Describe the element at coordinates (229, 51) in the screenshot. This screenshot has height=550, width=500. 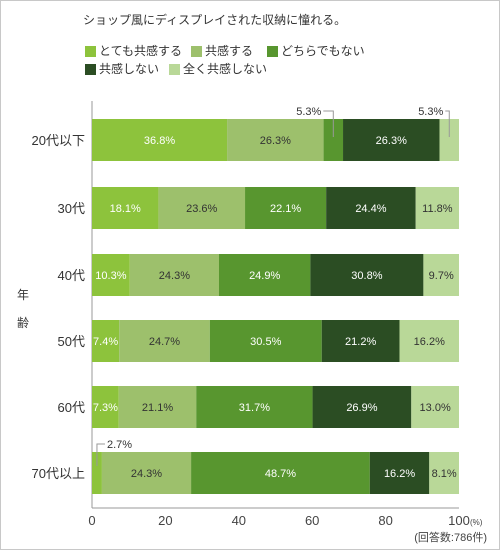
I see `legend-label: 共感する` at that location.